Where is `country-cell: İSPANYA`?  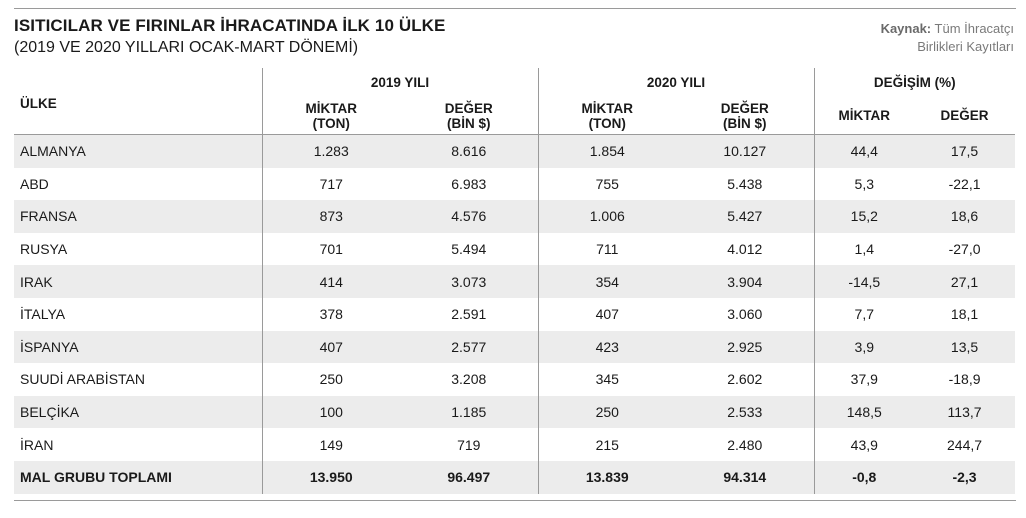 country-cell: İSPANYA is located at coordinates (138, 347).